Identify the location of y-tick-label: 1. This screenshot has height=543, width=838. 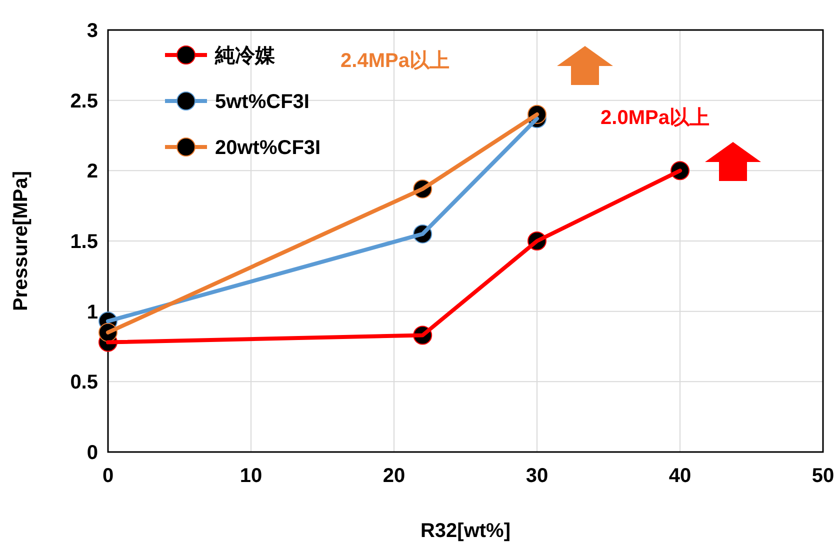
(92, 312).